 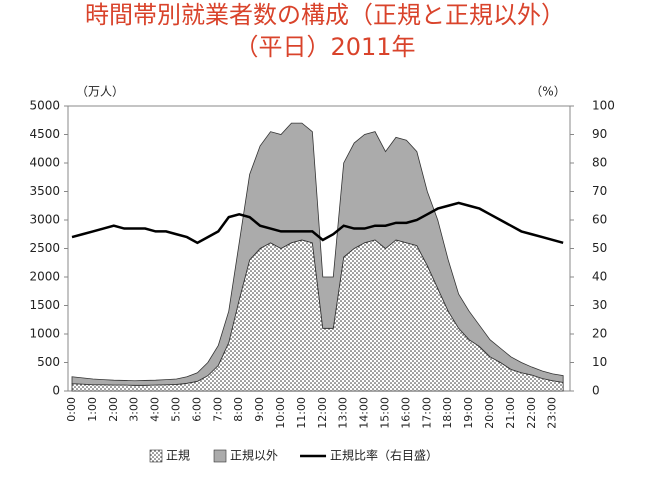 What do you see at coordinates (196, 409) in the screenshot?
I see `x-tick-label: 6:00` at bounding box center [196, 409].